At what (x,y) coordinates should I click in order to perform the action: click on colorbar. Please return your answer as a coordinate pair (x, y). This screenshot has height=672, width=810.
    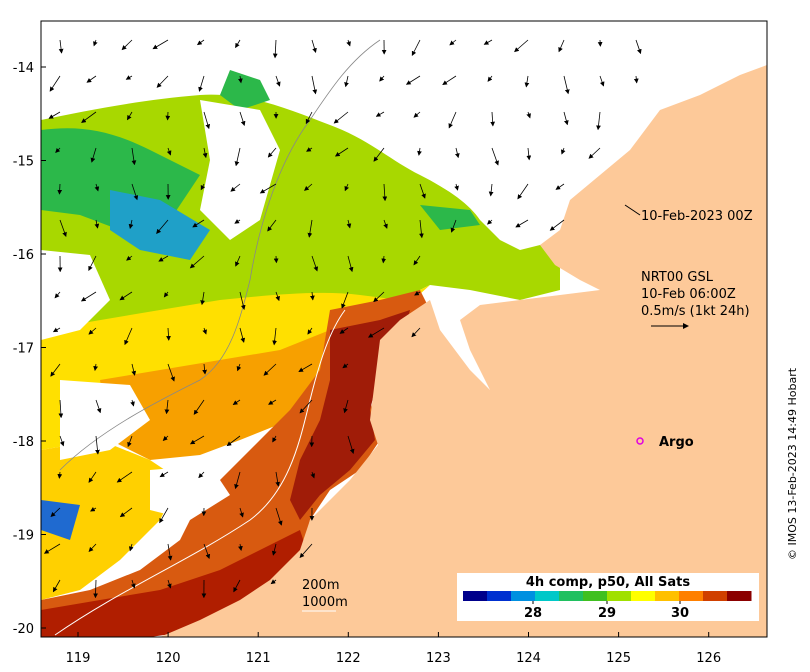
    Looking at the image, I should click on (607, 597).